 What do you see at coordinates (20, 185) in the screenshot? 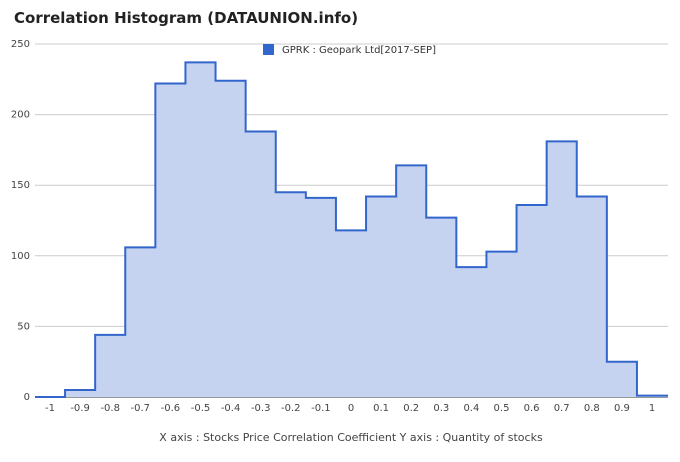
I see `y-tick-label: 150` at bounding box center [20, 185].